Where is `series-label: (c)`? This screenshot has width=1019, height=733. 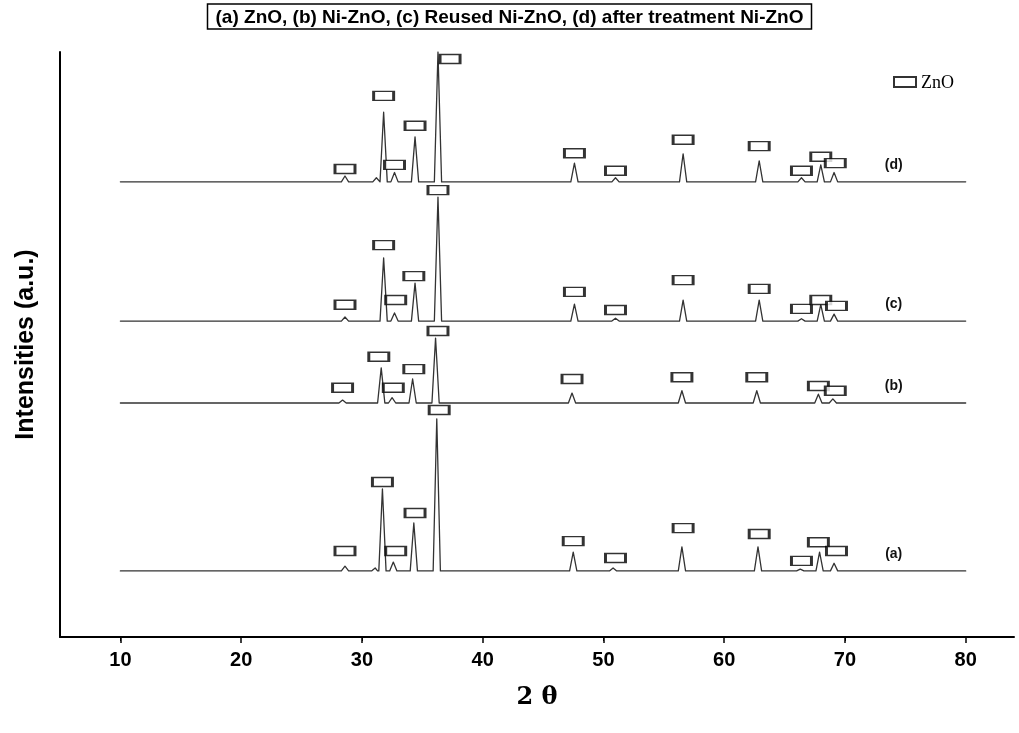 series-label: (c) is located at coordinates (894, 303).